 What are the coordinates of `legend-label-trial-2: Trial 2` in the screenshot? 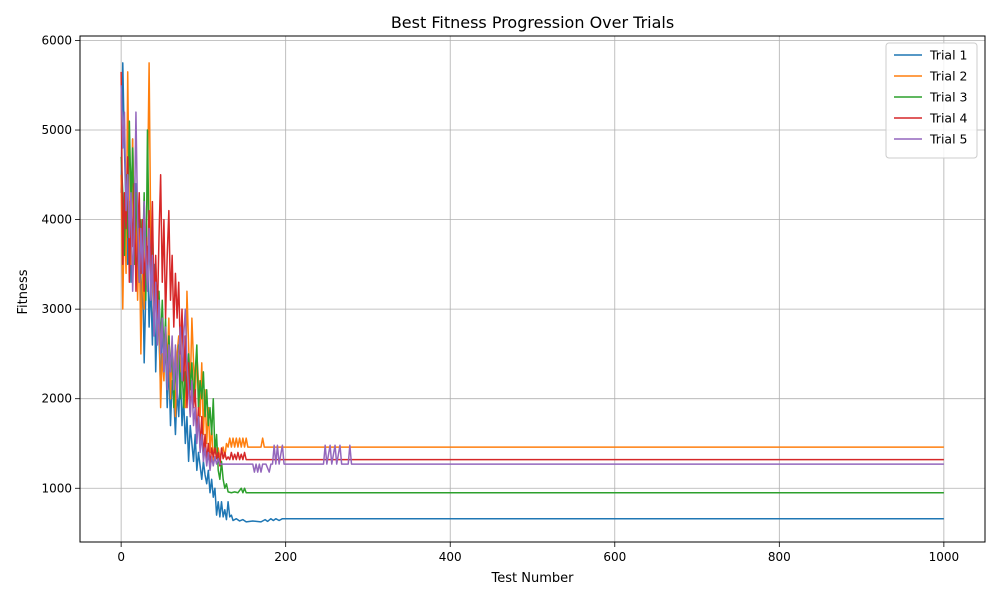 It's located at (948, 76).